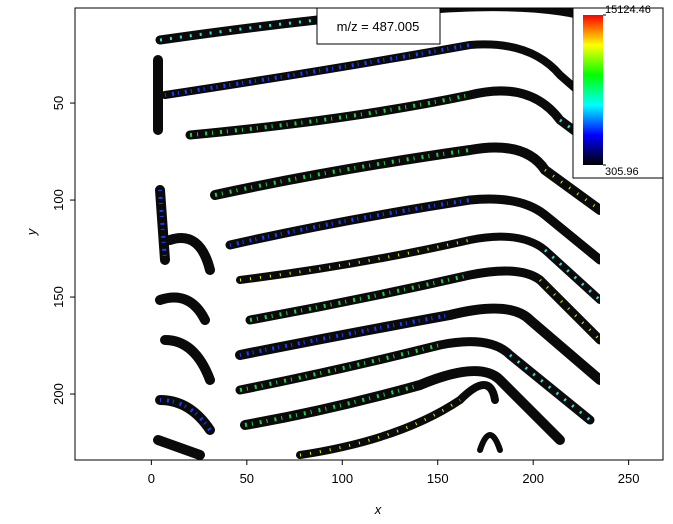 This screenshot has width=673, height=524. I want to click on y-tick-label: 100, so click(58, 200).